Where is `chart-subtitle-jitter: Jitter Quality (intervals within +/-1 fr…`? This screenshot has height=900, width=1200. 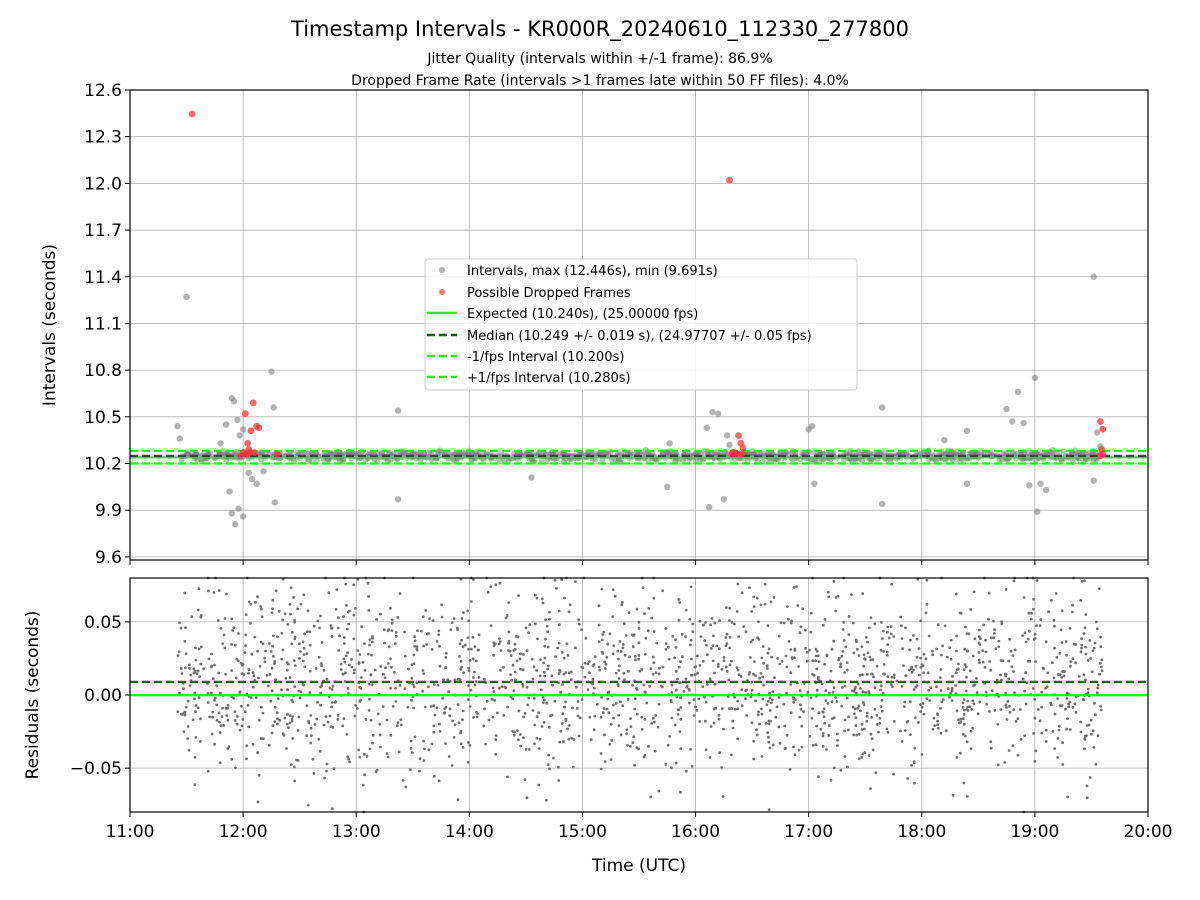
chart-subtitle-jitter: Jitter Quality (intervals within +/-1 fr… is located at coordinates (599, 59).